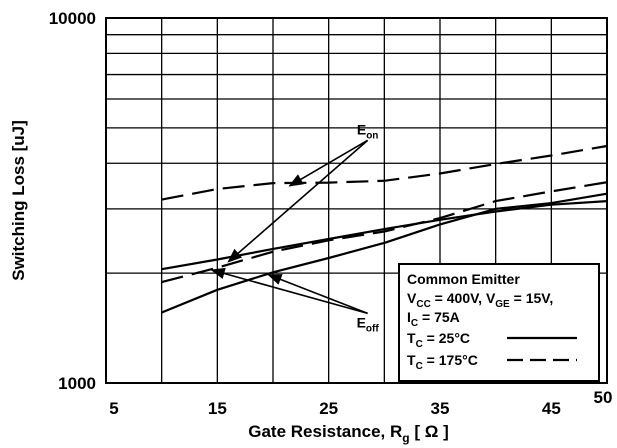  I want to click on y-axis-title: Switching Loss [uJ], so click(18, 200).